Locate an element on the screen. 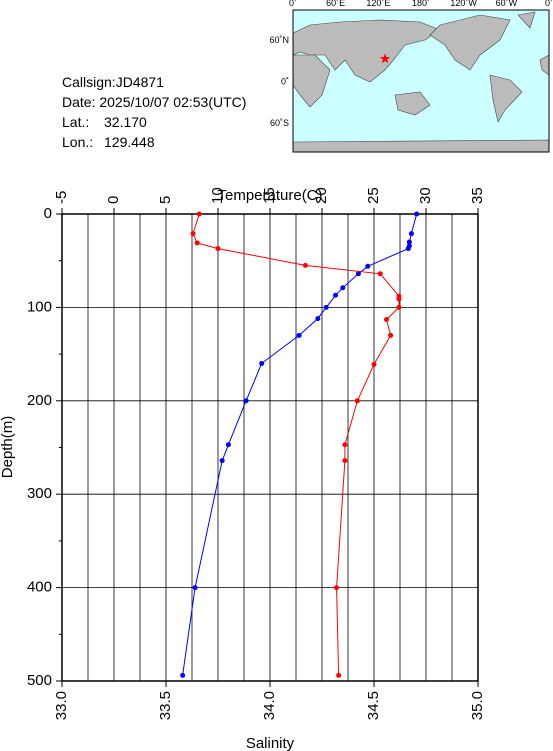  x2-tick-label: 15 is located at coordinates (269, 195).